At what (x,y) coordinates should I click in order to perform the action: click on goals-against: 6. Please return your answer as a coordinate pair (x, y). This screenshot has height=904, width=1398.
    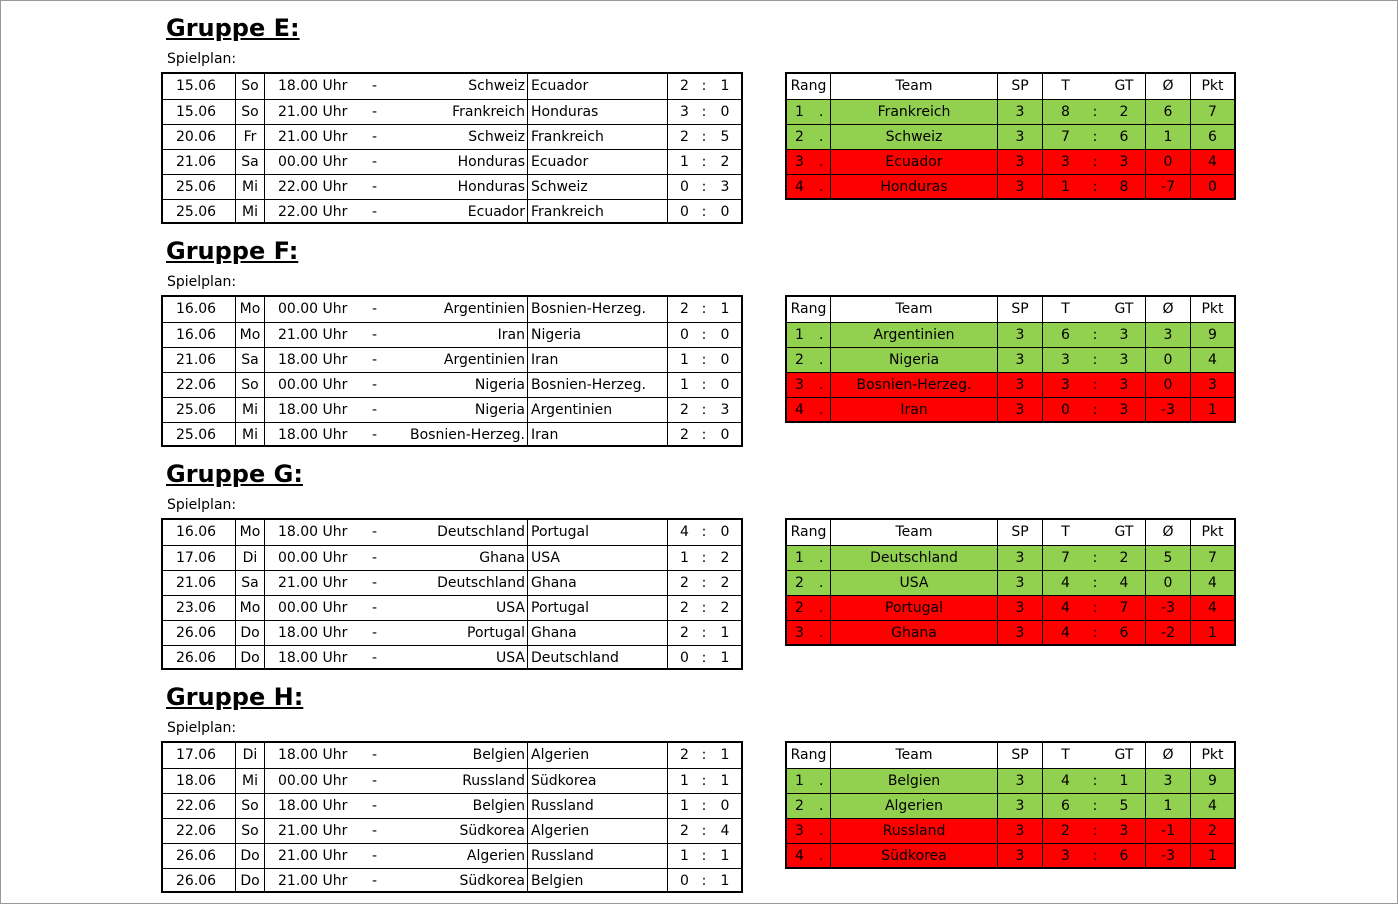
    Looking at the image, I should click on (1124, 633).